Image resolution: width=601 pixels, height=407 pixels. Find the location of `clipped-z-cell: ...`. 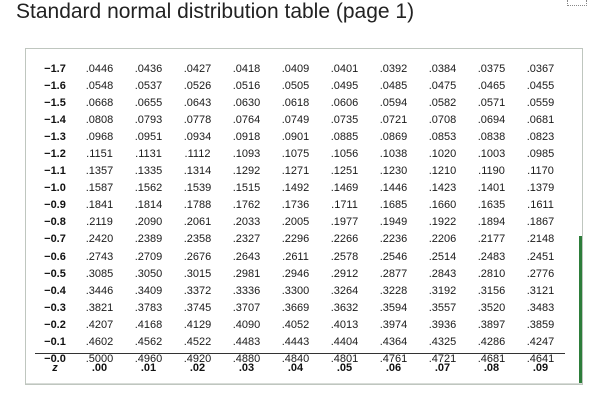

clipped-z-cell: ... is located at coordinates (55, 51).